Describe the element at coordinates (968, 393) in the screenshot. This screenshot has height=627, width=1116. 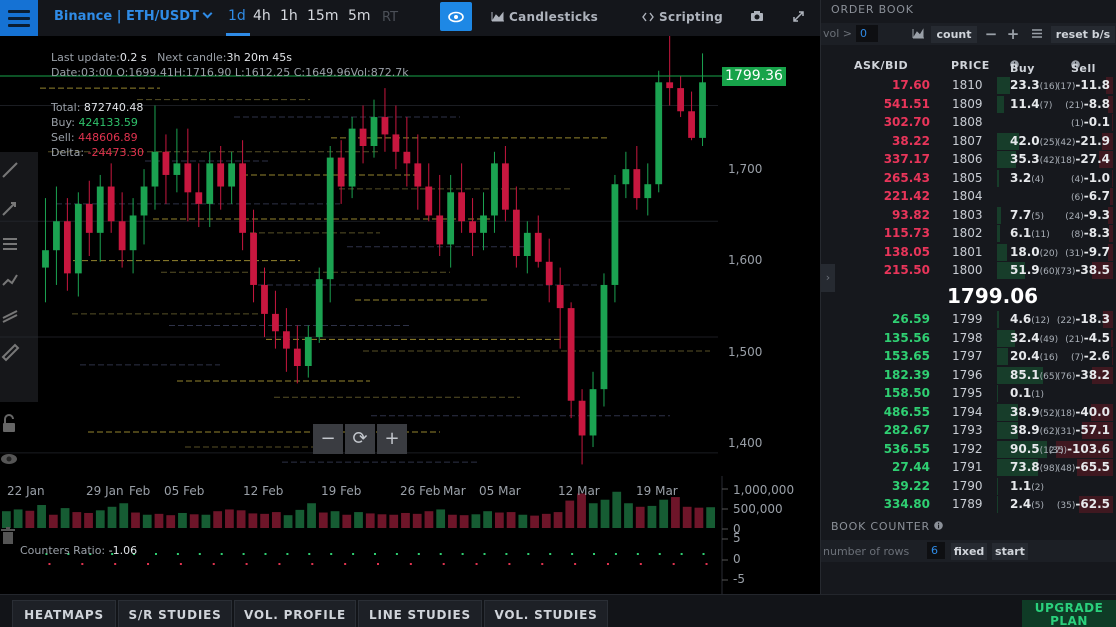
I see `bid-row: 158.50 1795 0.1(1)` at that location.